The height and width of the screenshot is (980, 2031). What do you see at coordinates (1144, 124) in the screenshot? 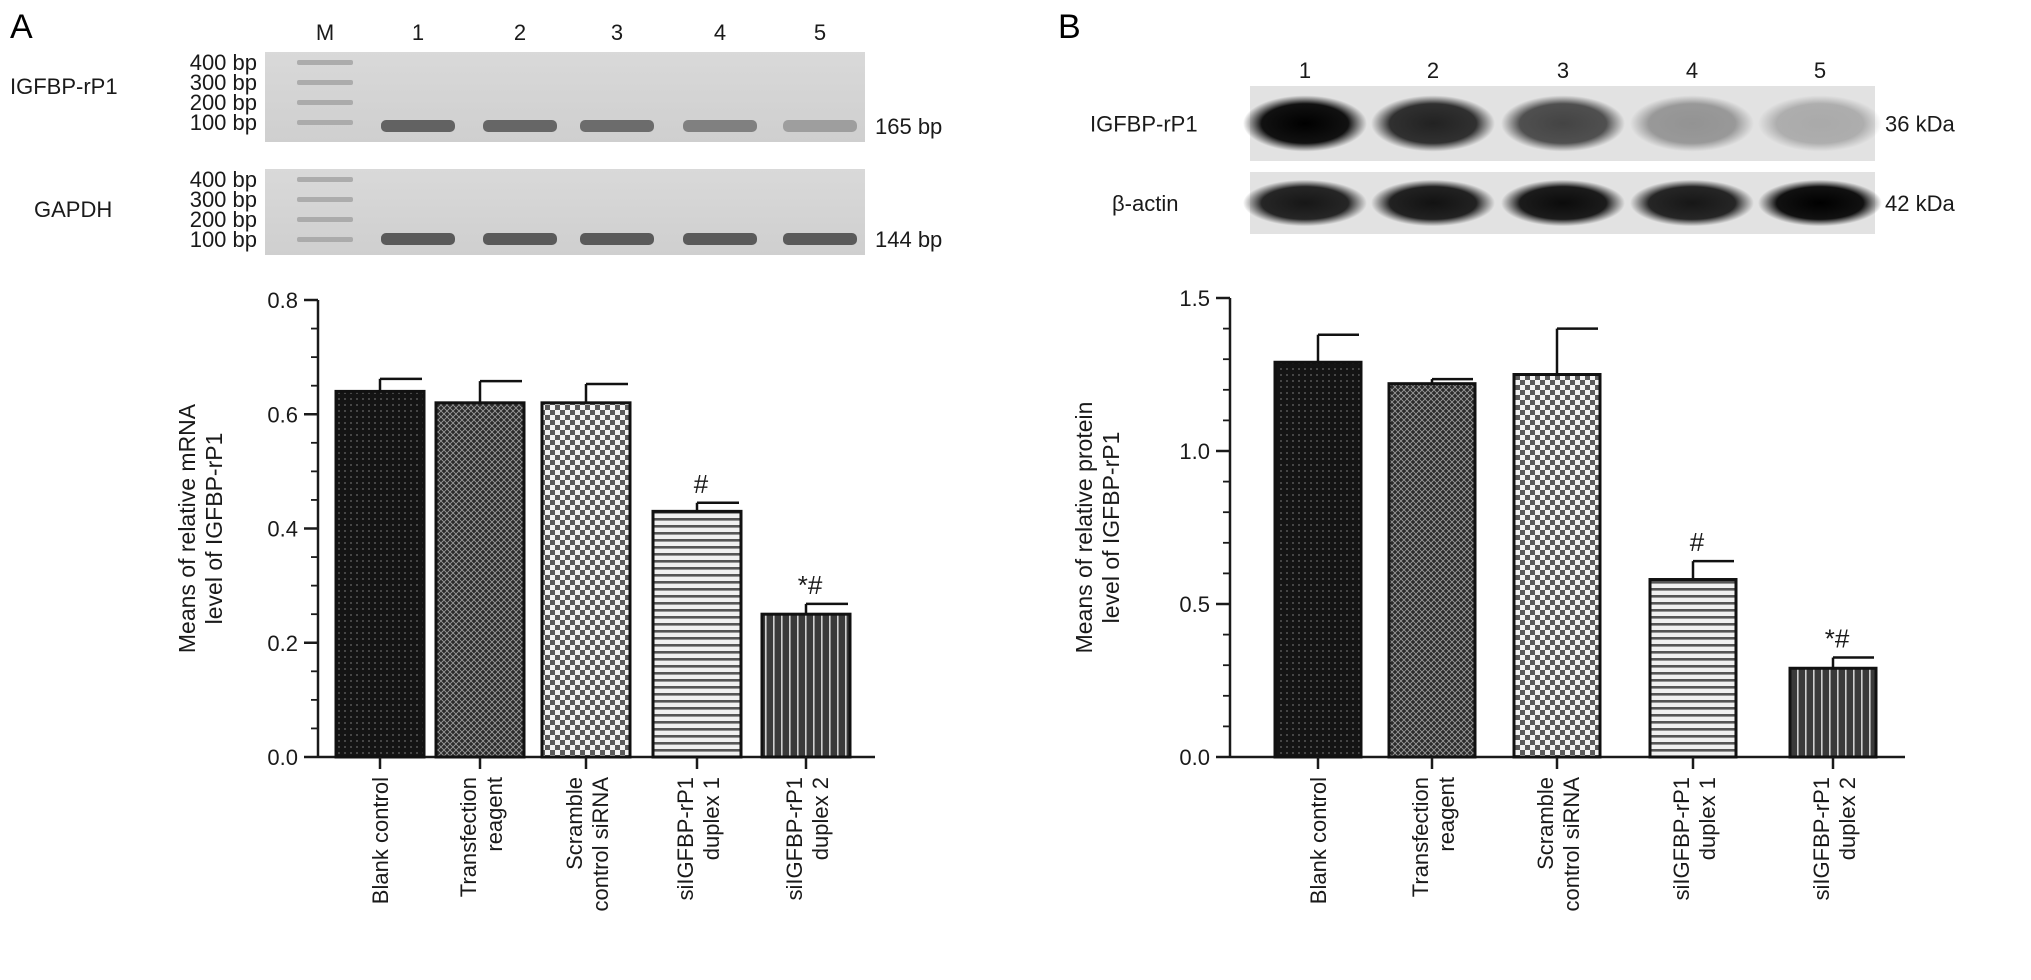
I see `blot-row-name: IGFBP-rP1` at bounding box center [1144, 124].